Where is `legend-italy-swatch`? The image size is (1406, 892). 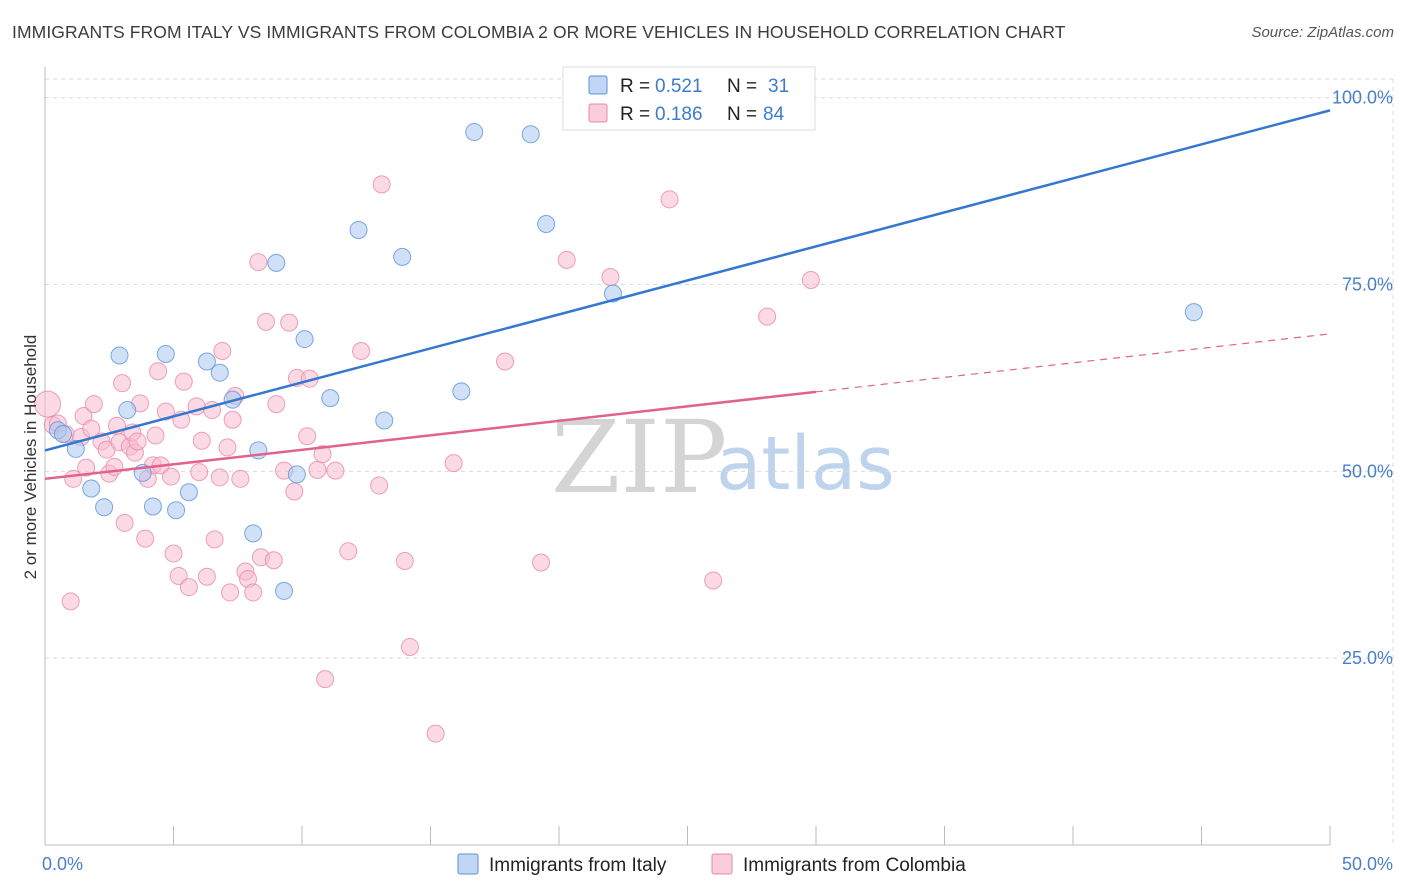
legend-italy-swatch is located at coordinates (598, 85).